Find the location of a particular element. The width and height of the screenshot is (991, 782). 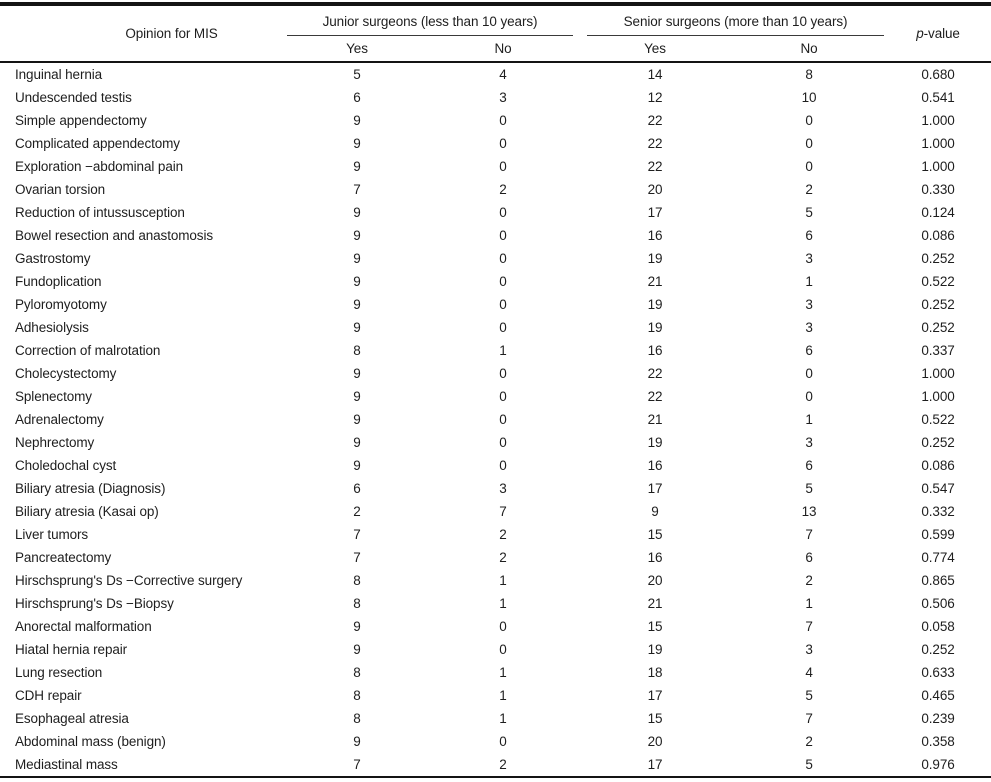

junior-no-cell: 3 is located at coordinates (503, 97).